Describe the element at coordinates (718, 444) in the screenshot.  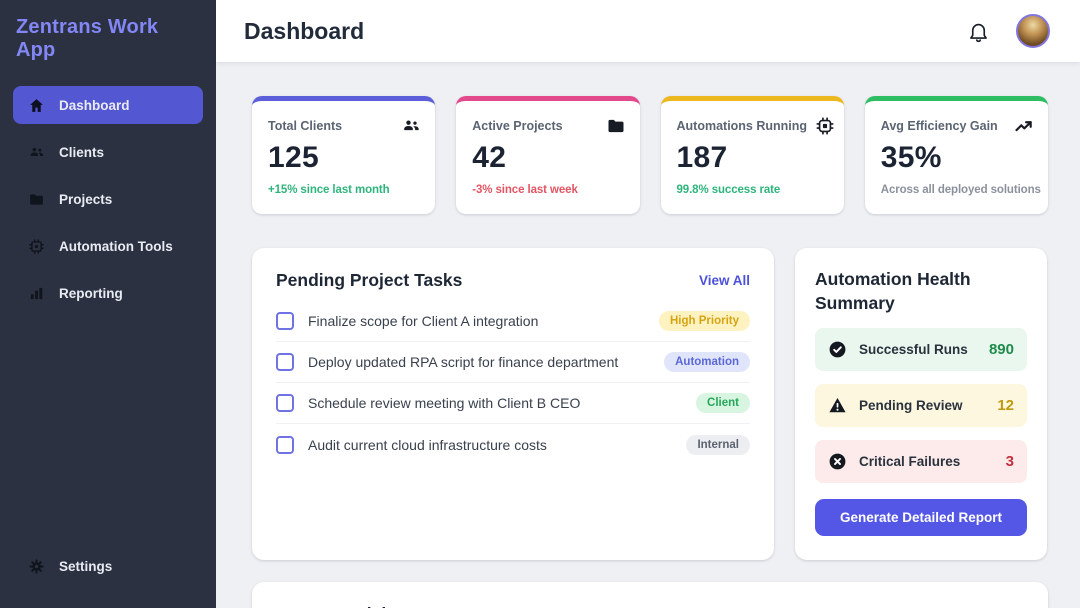
I see `task-badge-internal: Internal` at that location.